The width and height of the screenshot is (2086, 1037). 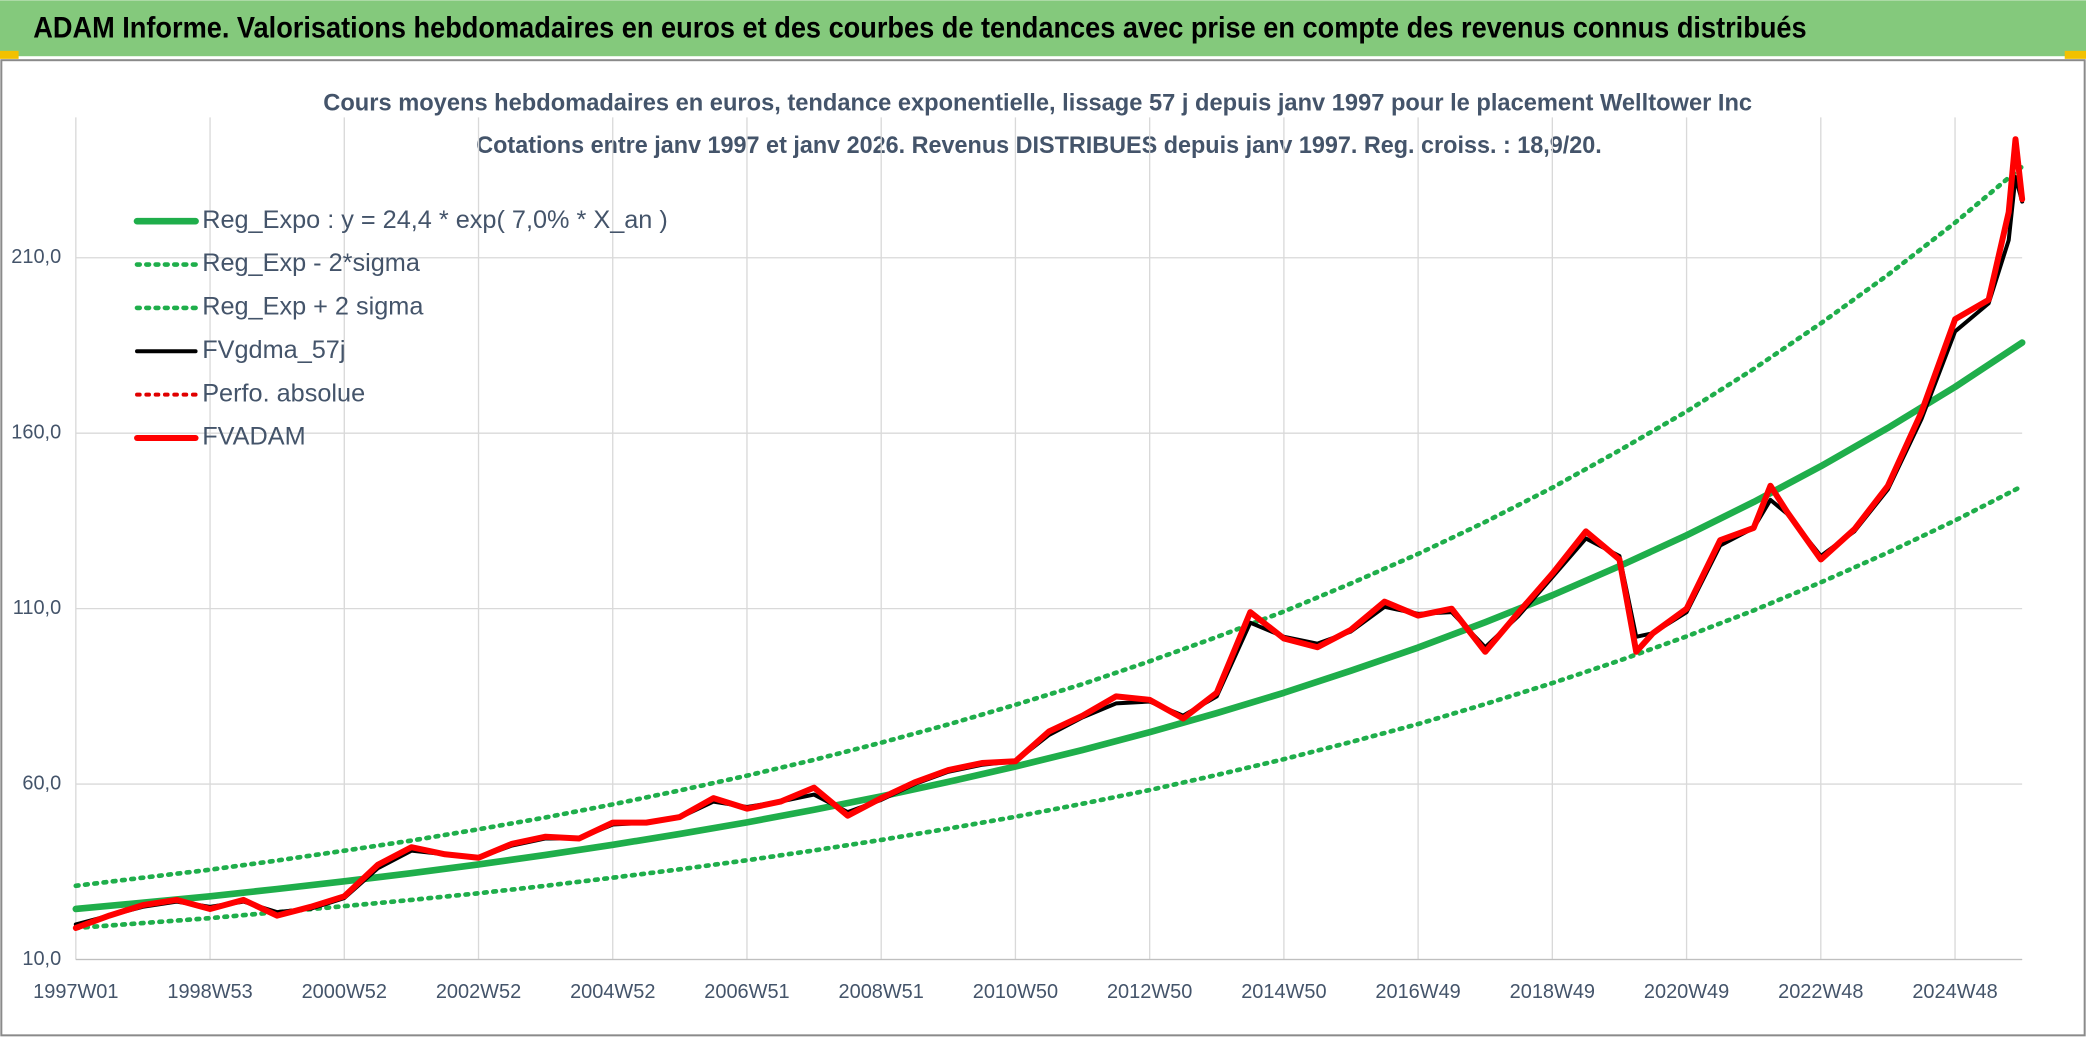 I want to click on x-tick-label: 2010W50, so click(x=1015, y=992).